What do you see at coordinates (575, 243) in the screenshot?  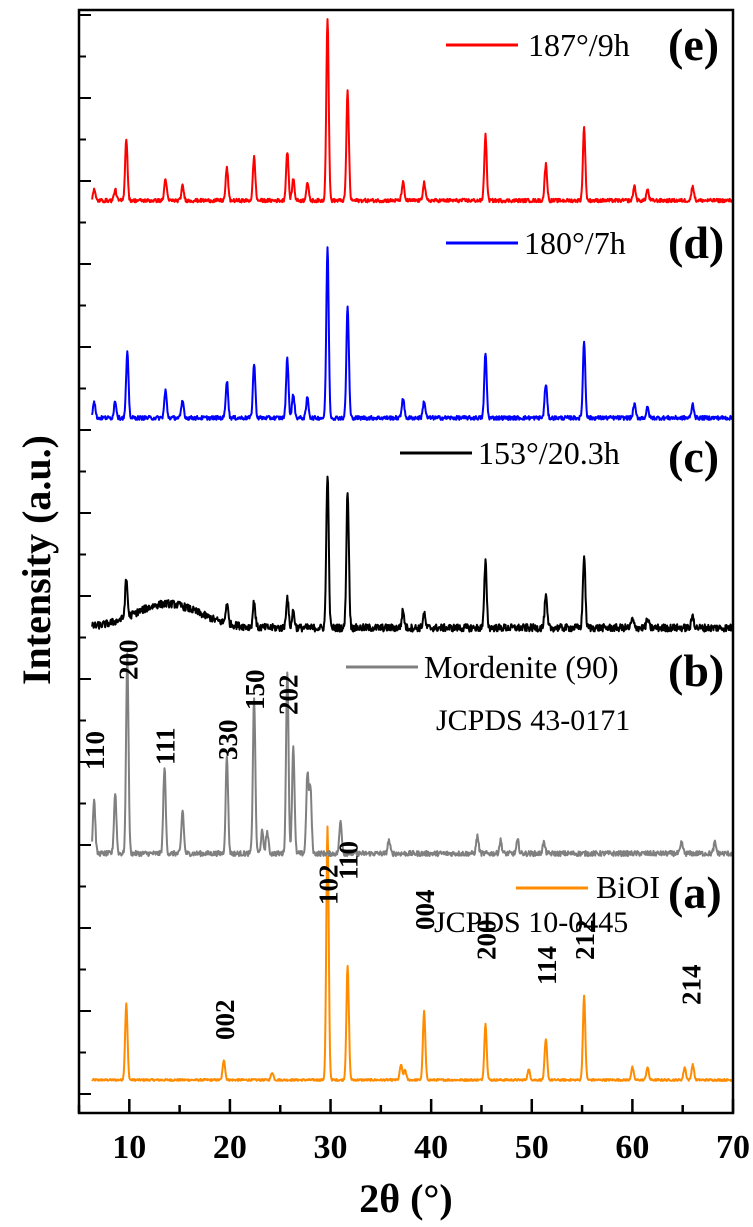 I see `legend-d-label: 180°/7h` at bounding box center [575, 243].